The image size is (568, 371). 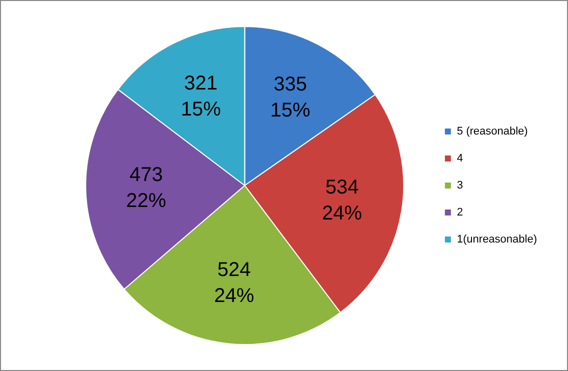 What do you see at coordinates (497, 240) in the screenshot?
I see `legend-label: 1(unreasonable)` at bounding box center [497, 240].